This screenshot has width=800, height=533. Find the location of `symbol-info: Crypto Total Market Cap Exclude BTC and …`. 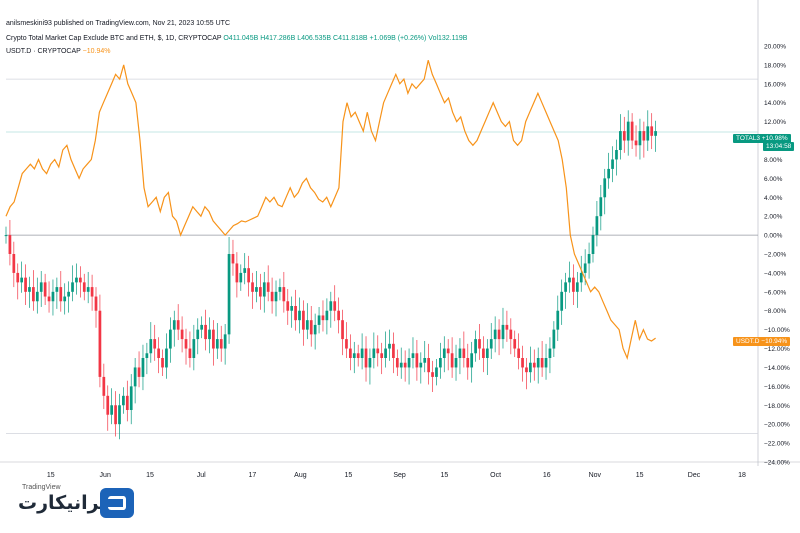

symbol-info: Crypto Total Market Cap Exclude BTC and … is located at coordinates (236, 38).